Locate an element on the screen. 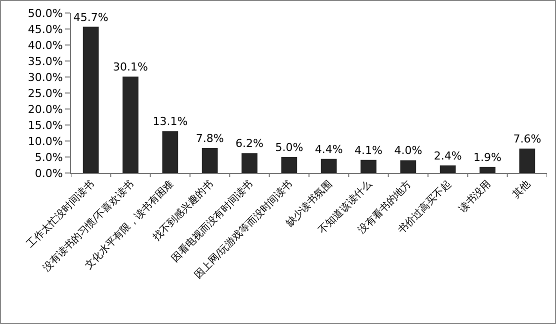 Image resolution: width=556 pixels, height=324 pixels. y-tick-label: 35.0% is located at coordinates (45, 61).